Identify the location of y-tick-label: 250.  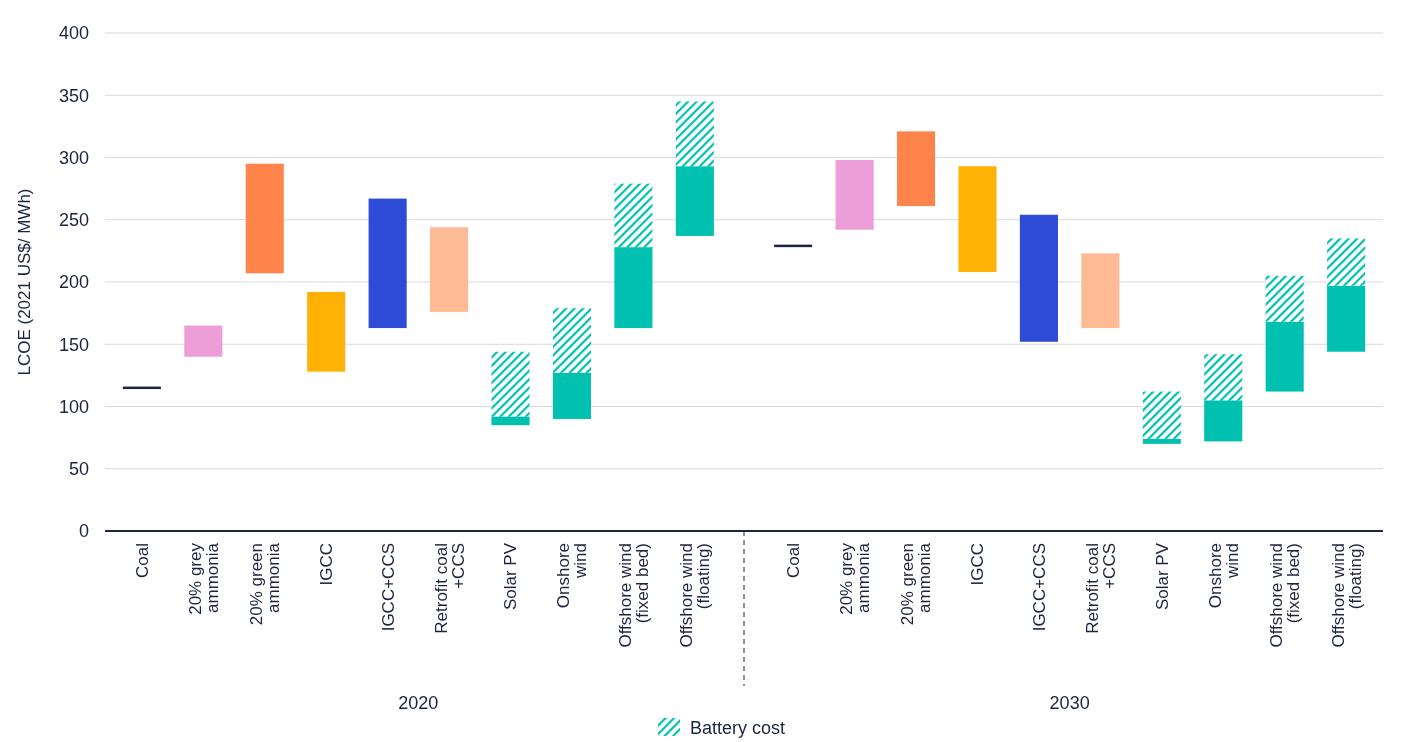
(73, 220).